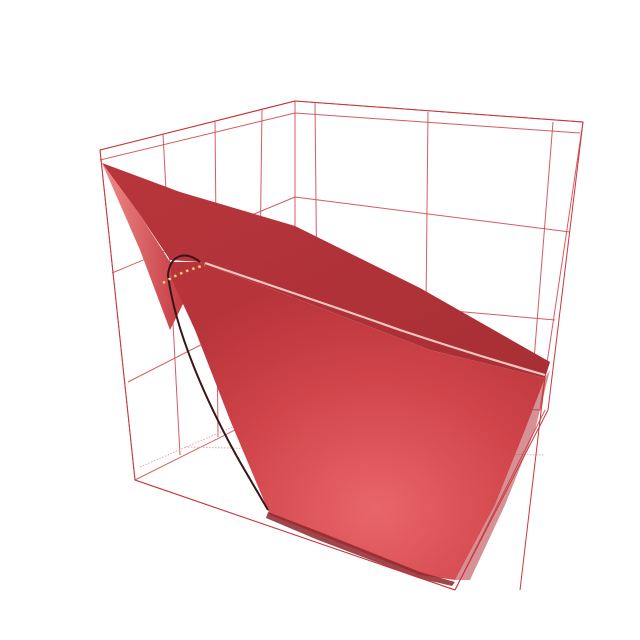 Image resolution: width=640 pixels, height=640 pixels. Describe the element at coordinates (360, 549) in the screenshot. I see `surface-bottom-edge` at that location.